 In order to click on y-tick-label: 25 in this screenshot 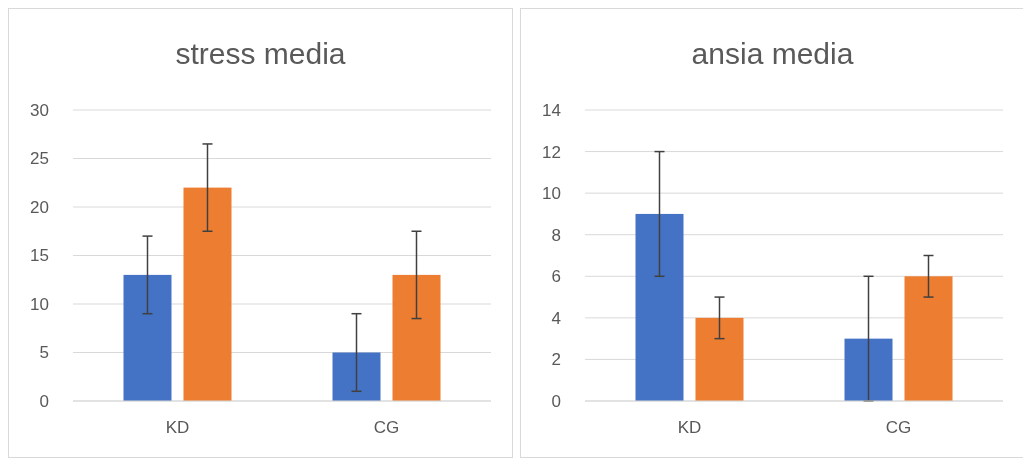, I will do `click(39, 159)`.